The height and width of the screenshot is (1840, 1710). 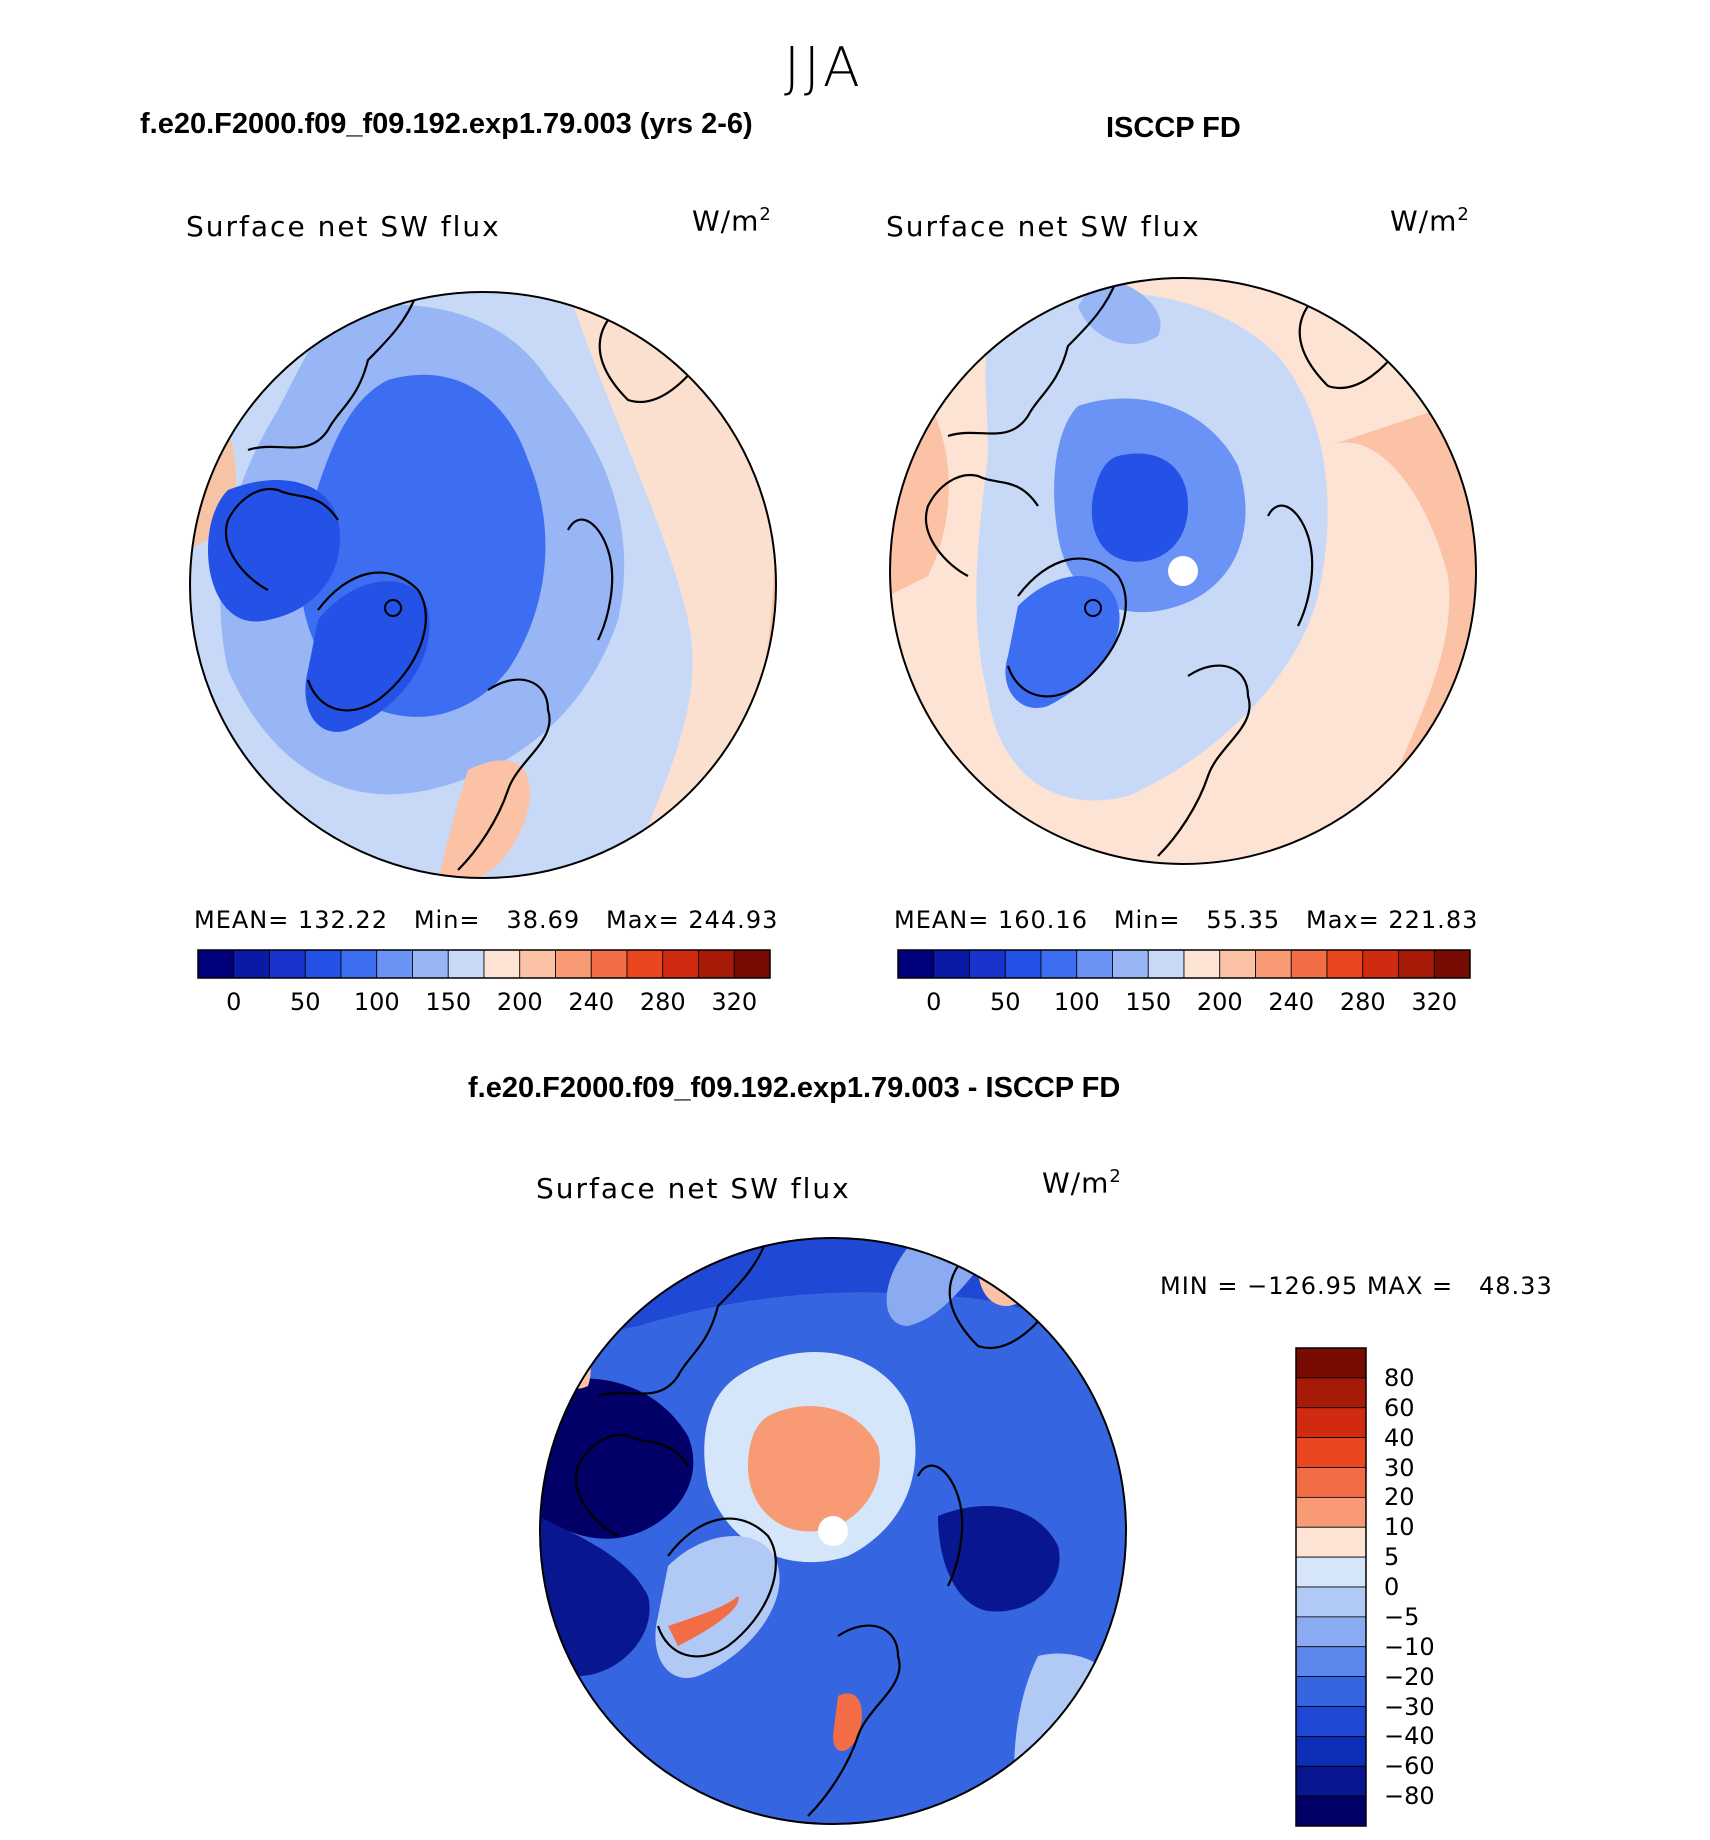 I want to click on diff-pole-mask, so click(x=833, y=1531).